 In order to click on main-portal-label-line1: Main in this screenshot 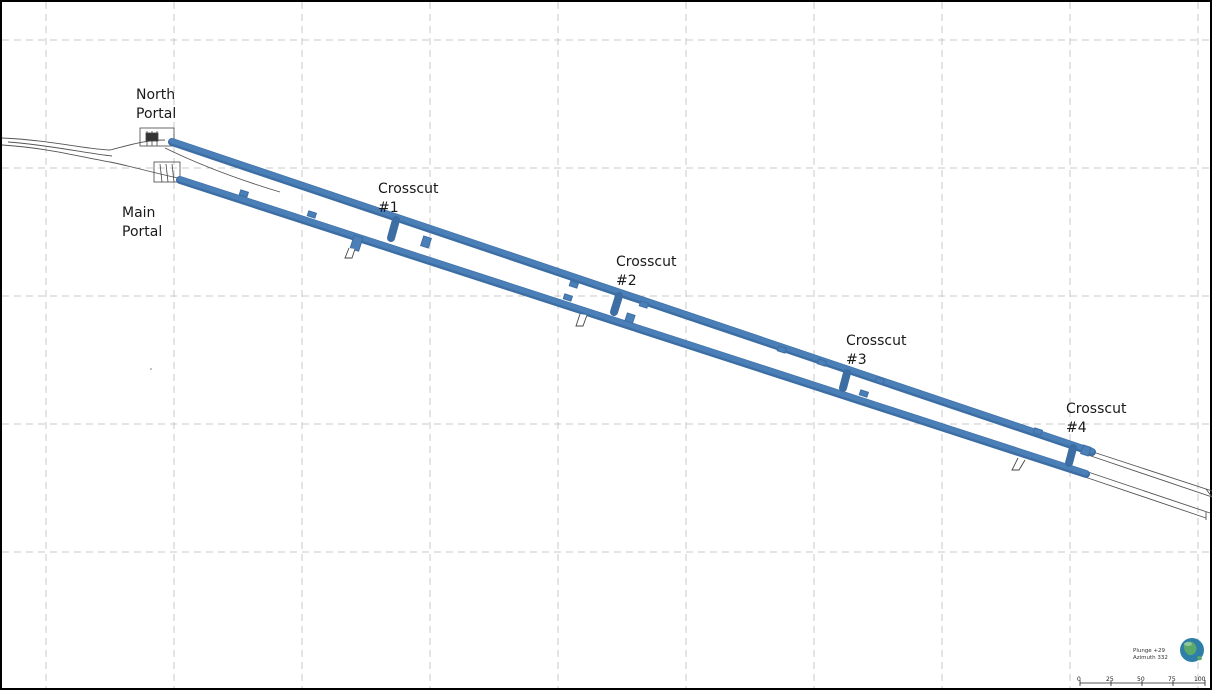, I will do `click(139, 213)`.